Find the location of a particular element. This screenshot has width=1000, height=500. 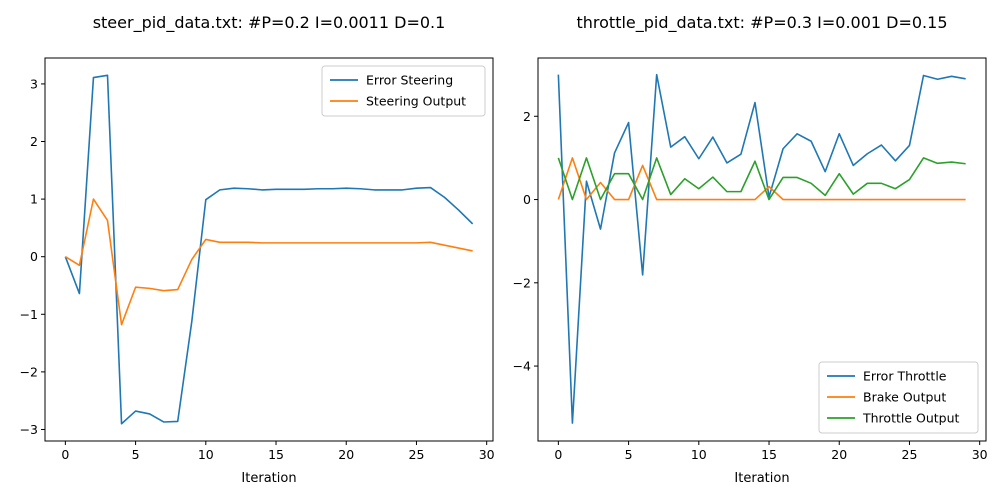

y-tick-label: 3 is located at coordinates (34, 83).